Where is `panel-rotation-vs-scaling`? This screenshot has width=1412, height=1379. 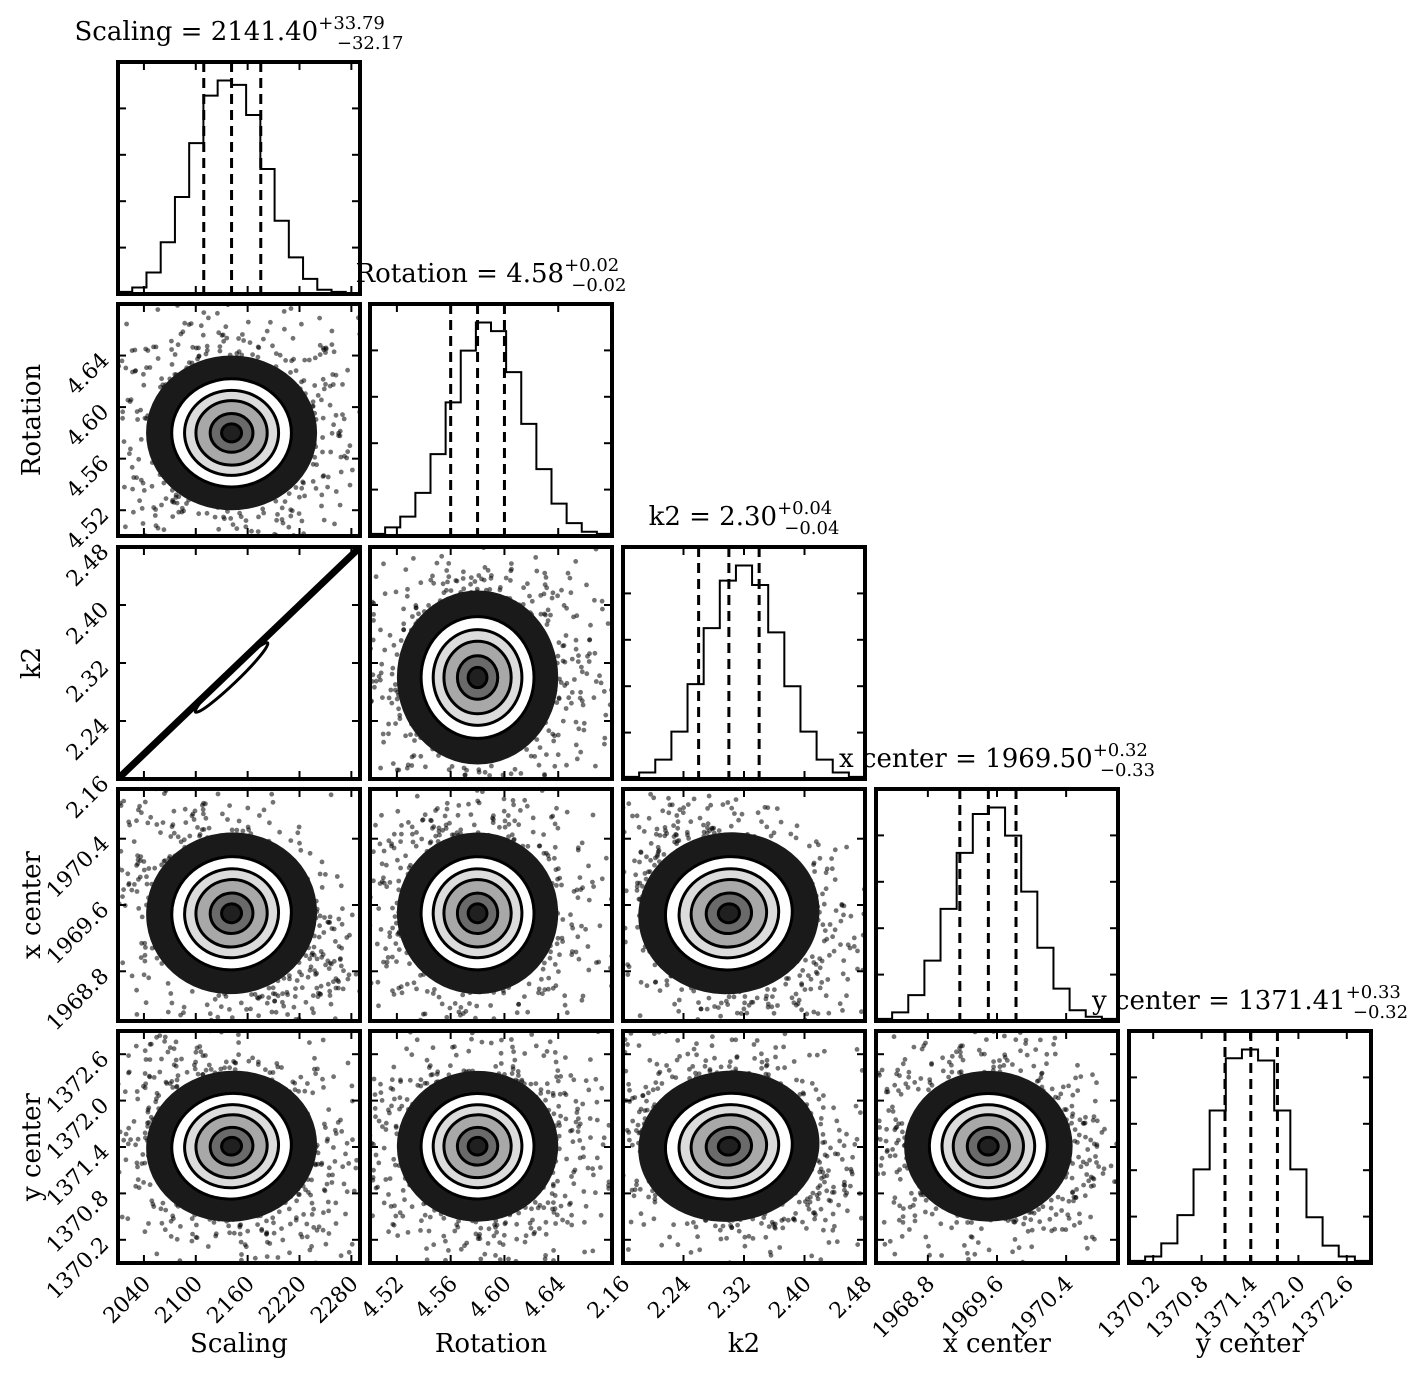
panel-rotation-vs-scaling is located at coordinates (248, 420).